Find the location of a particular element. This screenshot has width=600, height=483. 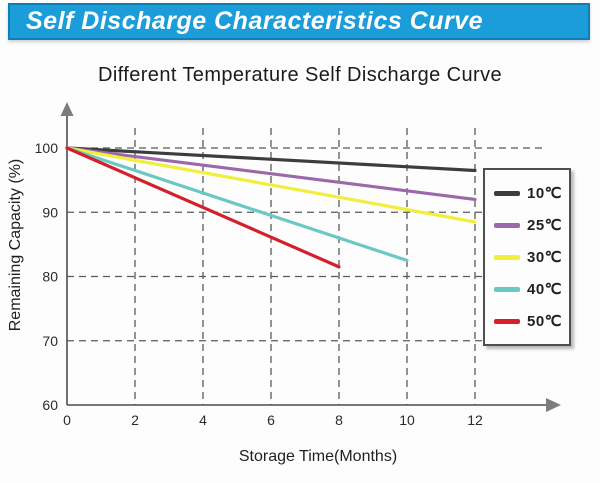

x-tick-label-12: 12 is located at coordinates (475, 420).